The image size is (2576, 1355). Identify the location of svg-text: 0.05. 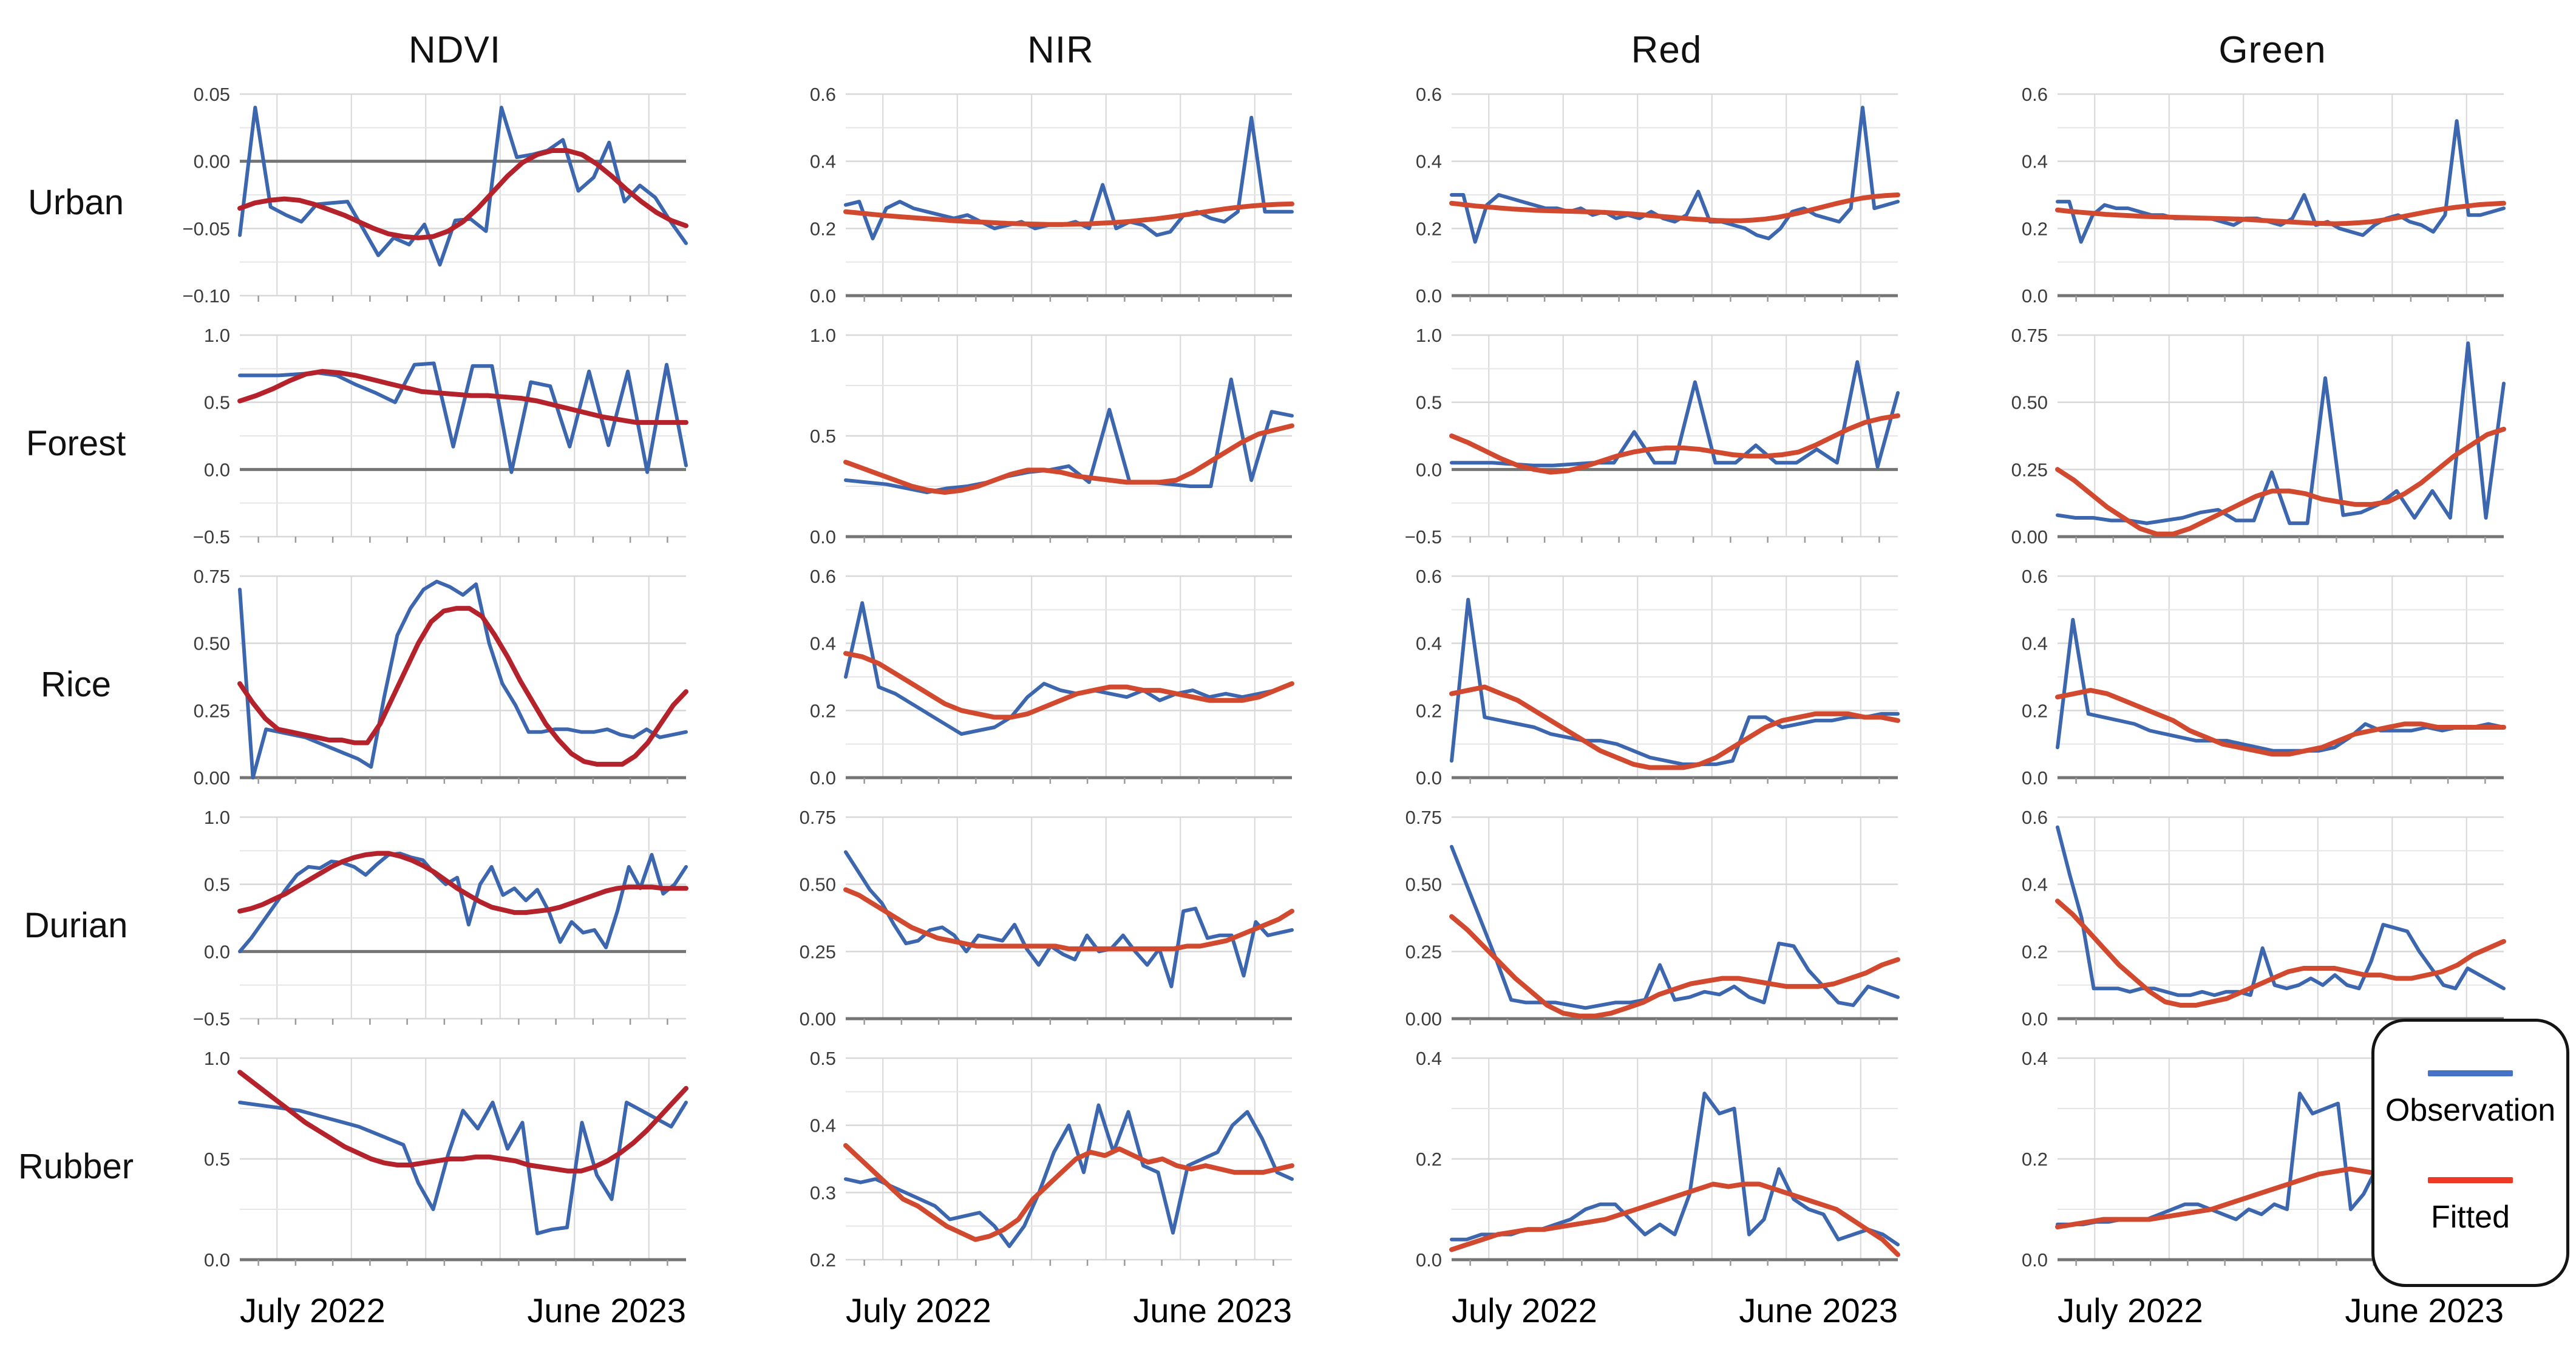
(212, 94).